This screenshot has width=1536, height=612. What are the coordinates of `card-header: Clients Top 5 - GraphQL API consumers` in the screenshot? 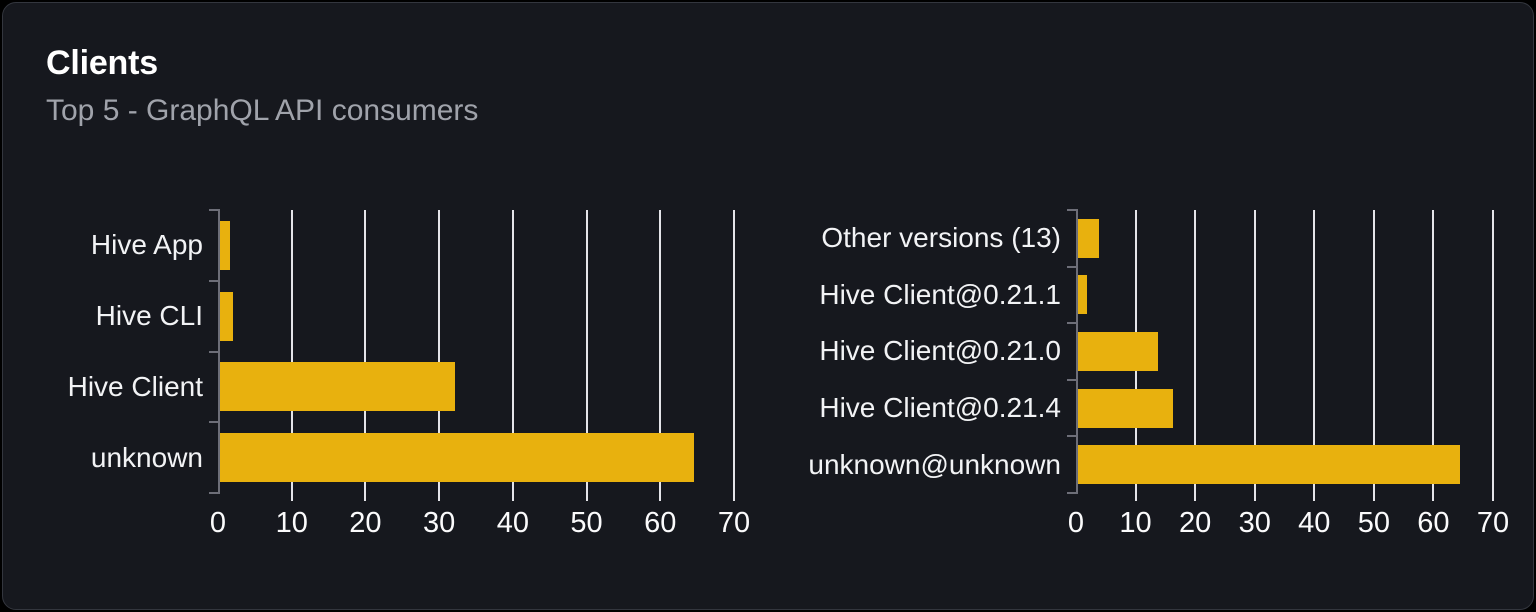 It's located at (262, 86).